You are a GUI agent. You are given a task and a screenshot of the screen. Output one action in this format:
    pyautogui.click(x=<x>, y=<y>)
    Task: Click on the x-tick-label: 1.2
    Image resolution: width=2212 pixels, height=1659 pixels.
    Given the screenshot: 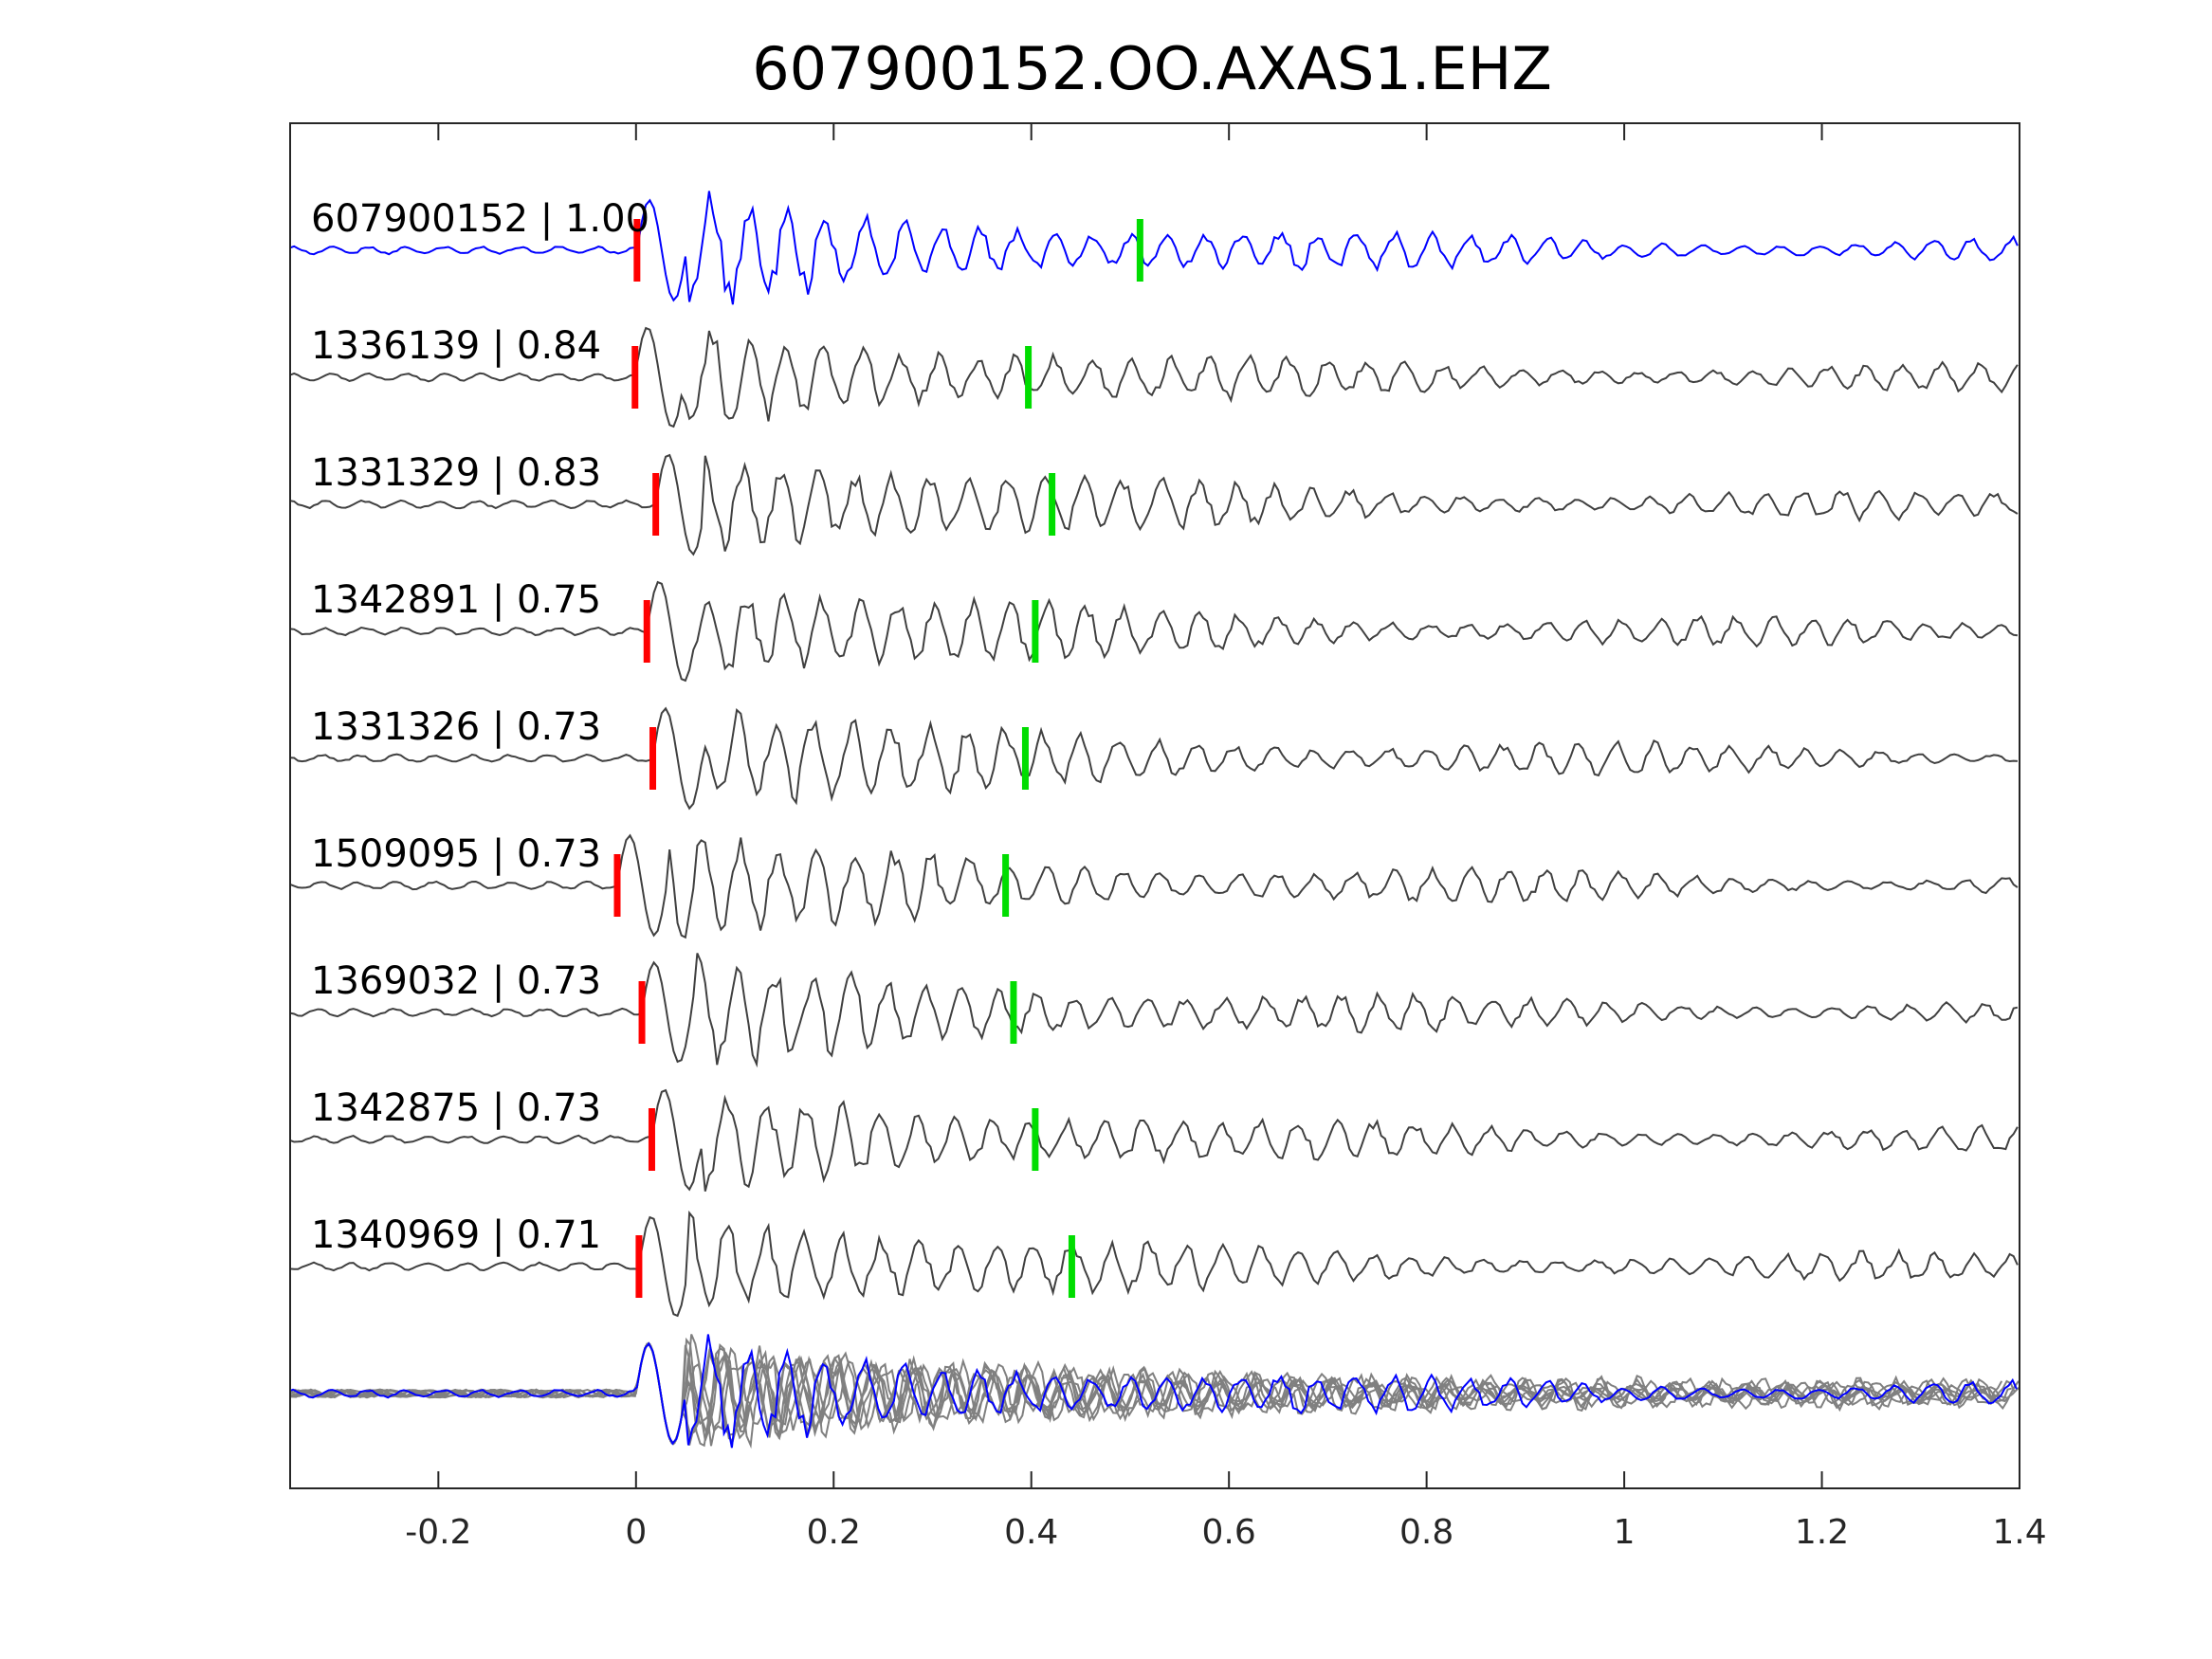 What is the action you would take?
    pyautogui.click(x=1822, y=1532)
    